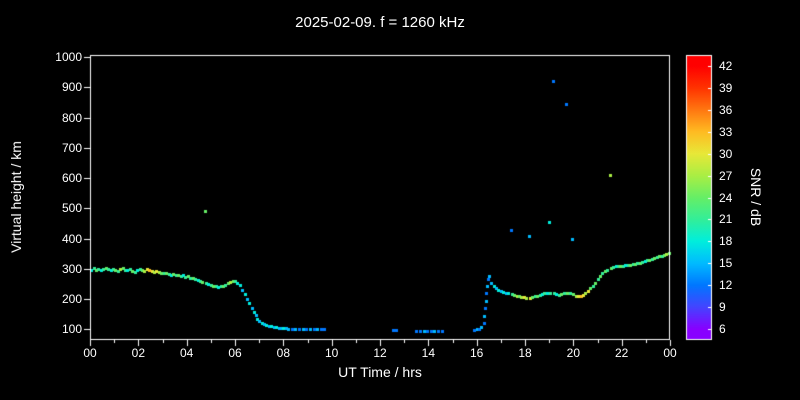  I want to click on colorbar-tick-label: 33, so click(726, 131).